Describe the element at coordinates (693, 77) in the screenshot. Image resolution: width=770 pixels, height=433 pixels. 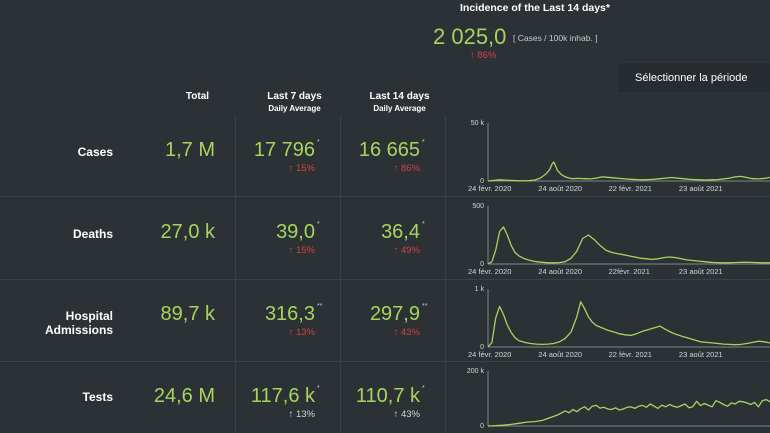
I see `select-period-button: Sélectionner la période` at that location.